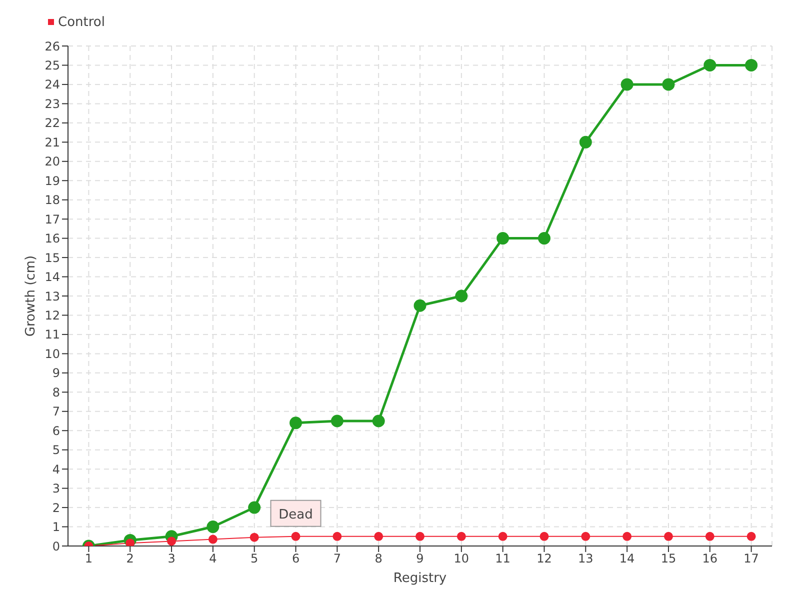 The image size is (800, 600). What do you see at coordinates (668, 559) in the screenshot?
I see `x-tick-label: 15` at bounding box center [668, 559].